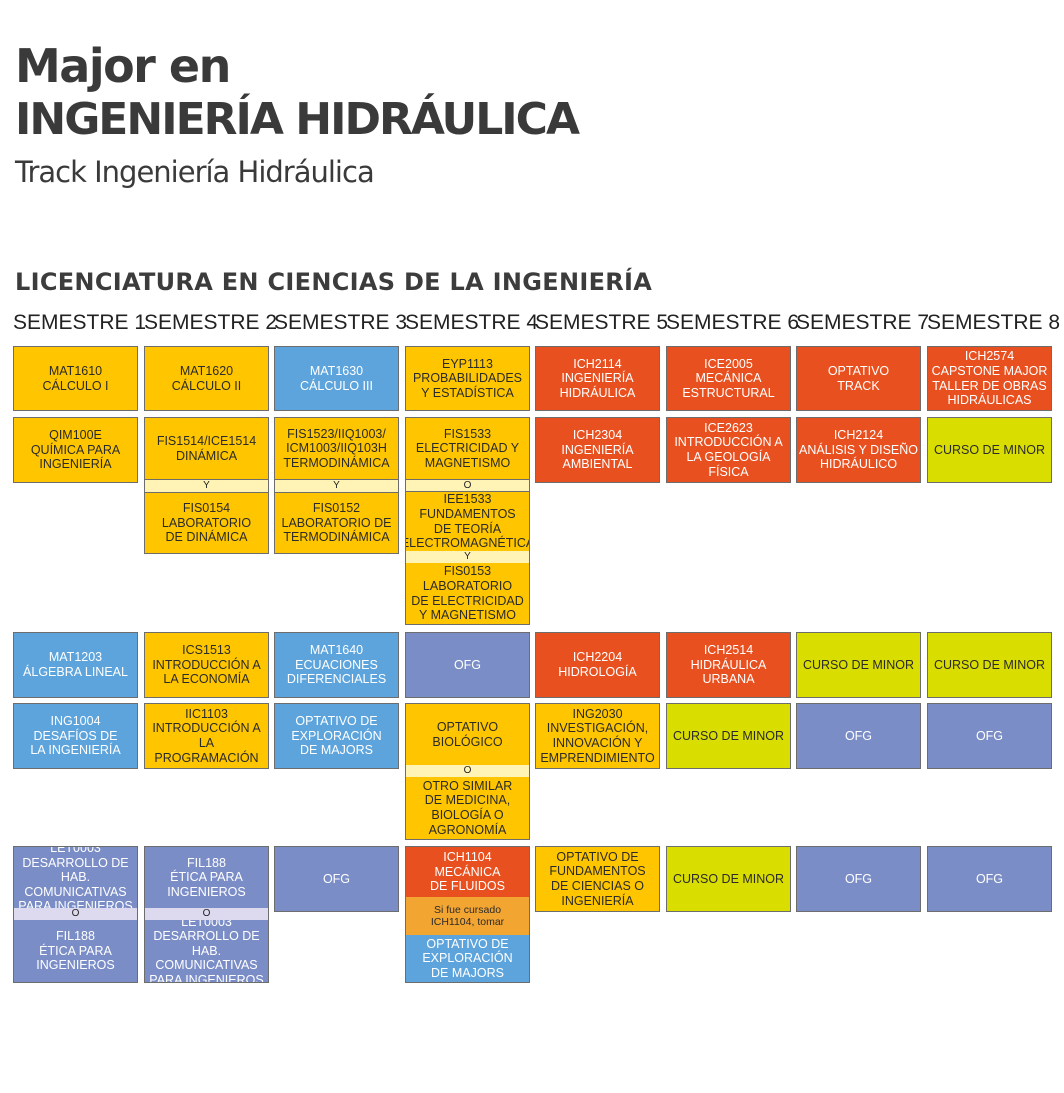 This screenshot has width=1064, height=1093. What do you see at coordinates (467, 378) in the screenshot?
I see `course-eyp1113: EYP1113 PROBABILIDADES Y ESTADÍSTICA` at bounding box center [467, 378].